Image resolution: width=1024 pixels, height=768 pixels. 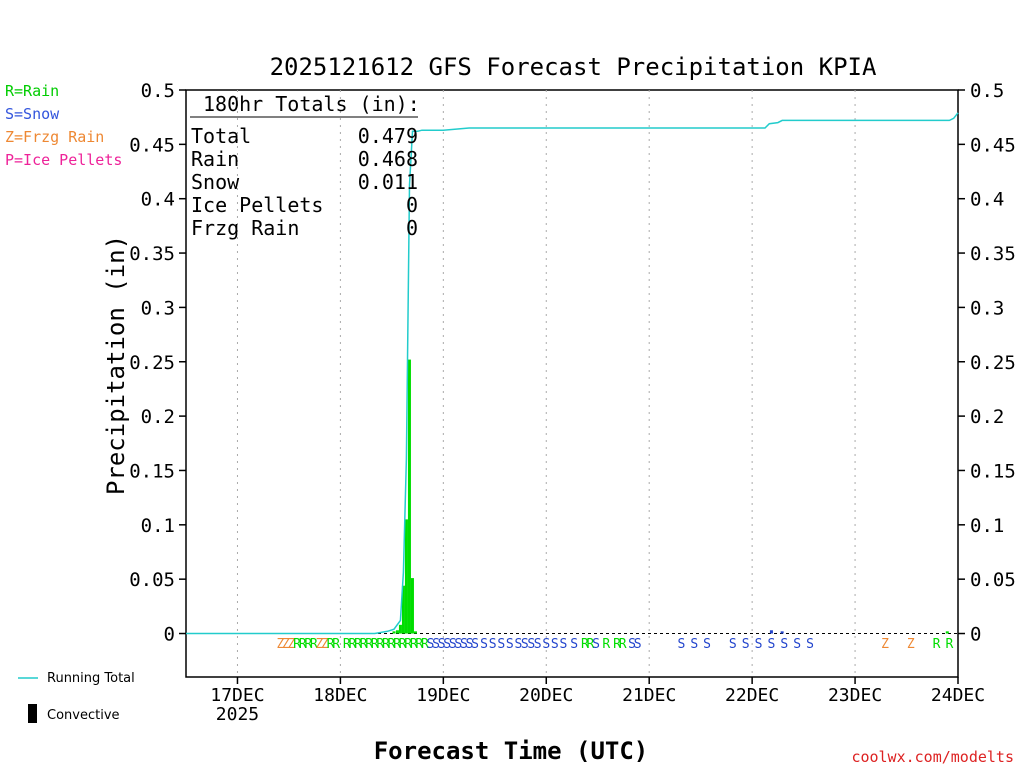 I want to click on totals-row-value: 0.479, so click(x=388, y=136).